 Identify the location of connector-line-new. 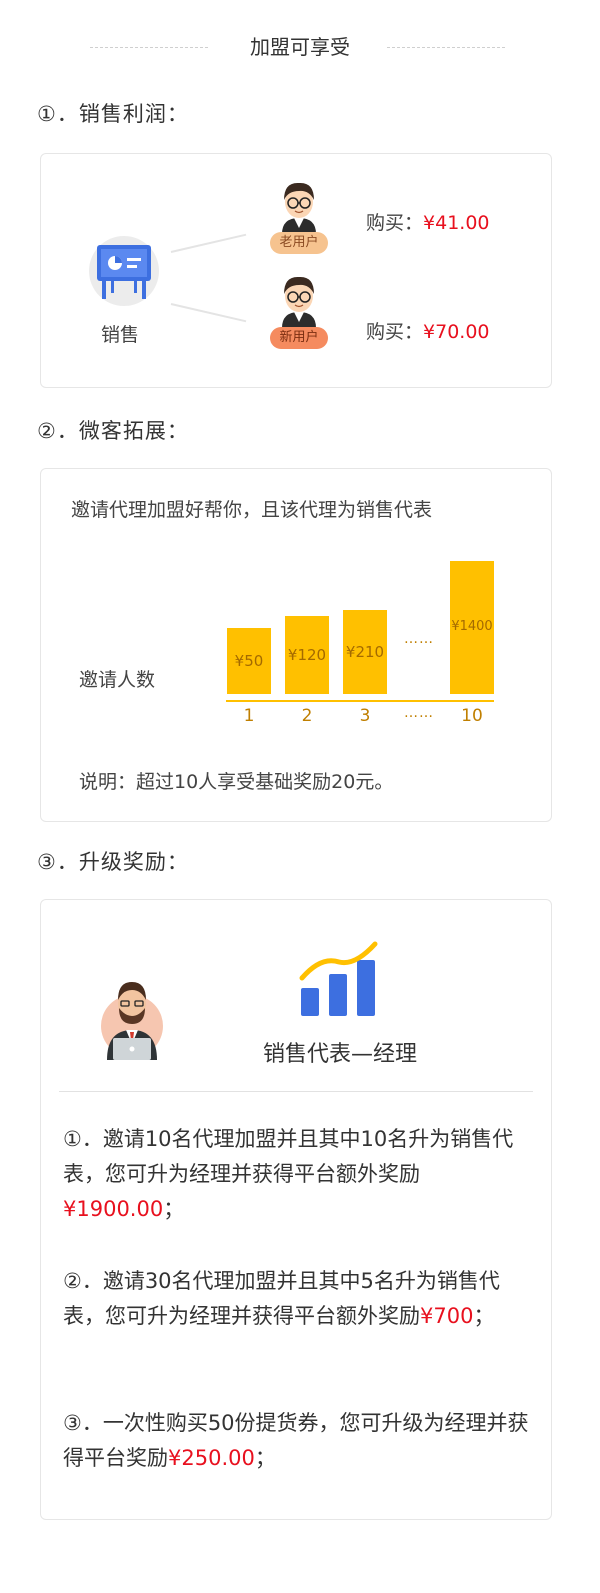
(208, 313).